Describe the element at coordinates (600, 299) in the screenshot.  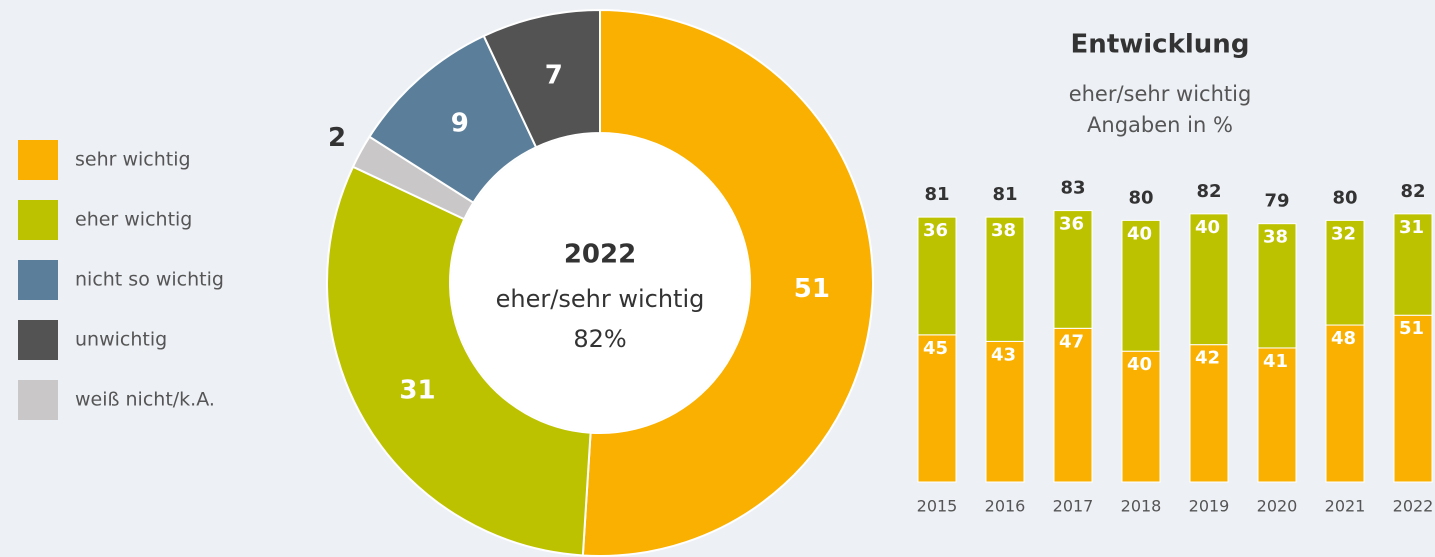
I see `center-label: eher/sehr wichtig` at that location.